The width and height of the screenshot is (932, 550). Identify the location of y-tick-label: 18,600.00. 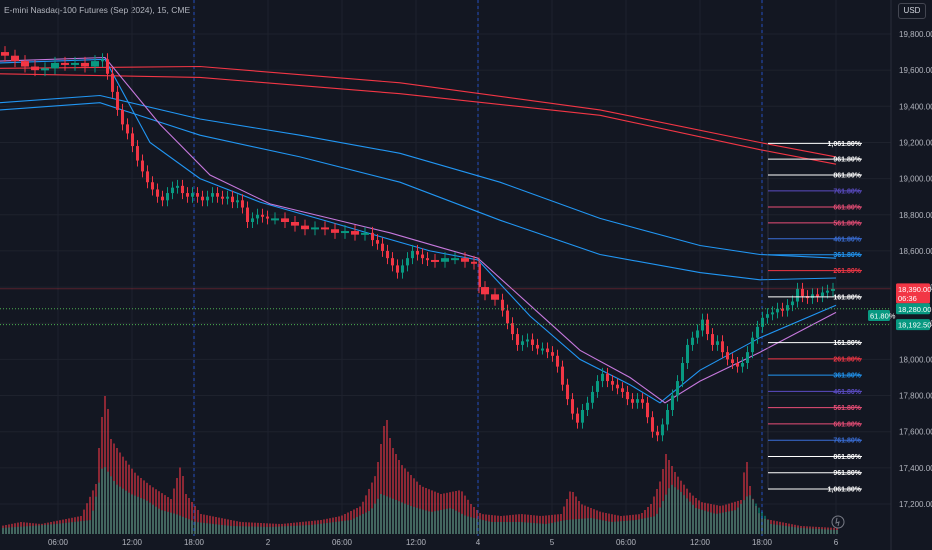
(915, 251).